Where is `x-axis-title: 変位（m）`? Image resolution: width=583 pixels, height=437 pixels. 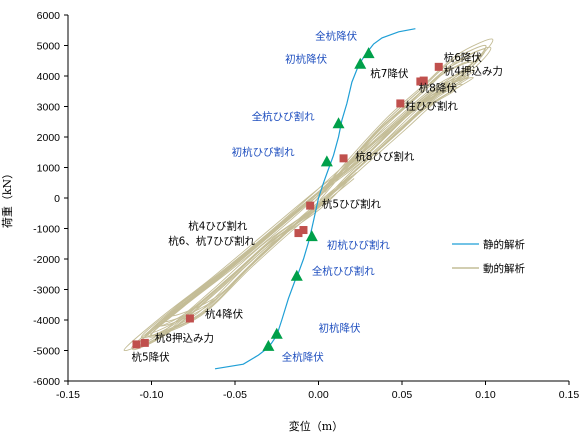
x-axis-title: 変位（m） is located at coordinates (316, 426).